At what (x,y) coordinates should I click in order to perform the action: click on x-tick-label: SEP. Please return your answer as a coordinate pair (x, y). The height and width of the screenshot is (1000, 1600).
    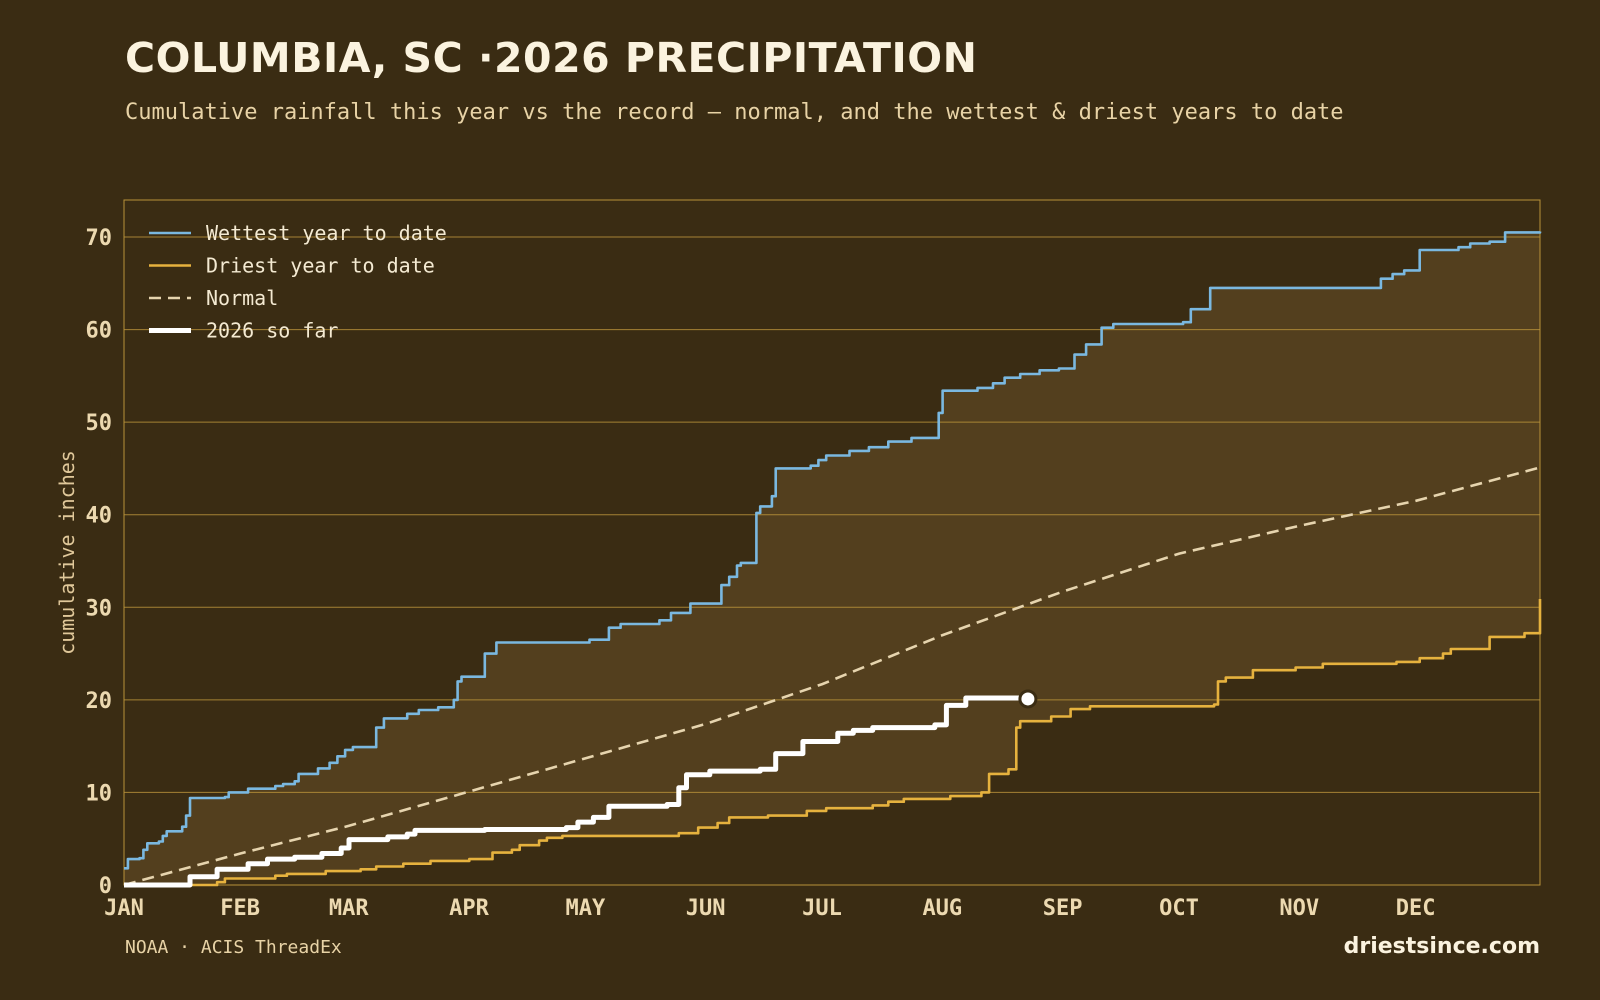
    Looking at the image, I should click on (1063, 908).